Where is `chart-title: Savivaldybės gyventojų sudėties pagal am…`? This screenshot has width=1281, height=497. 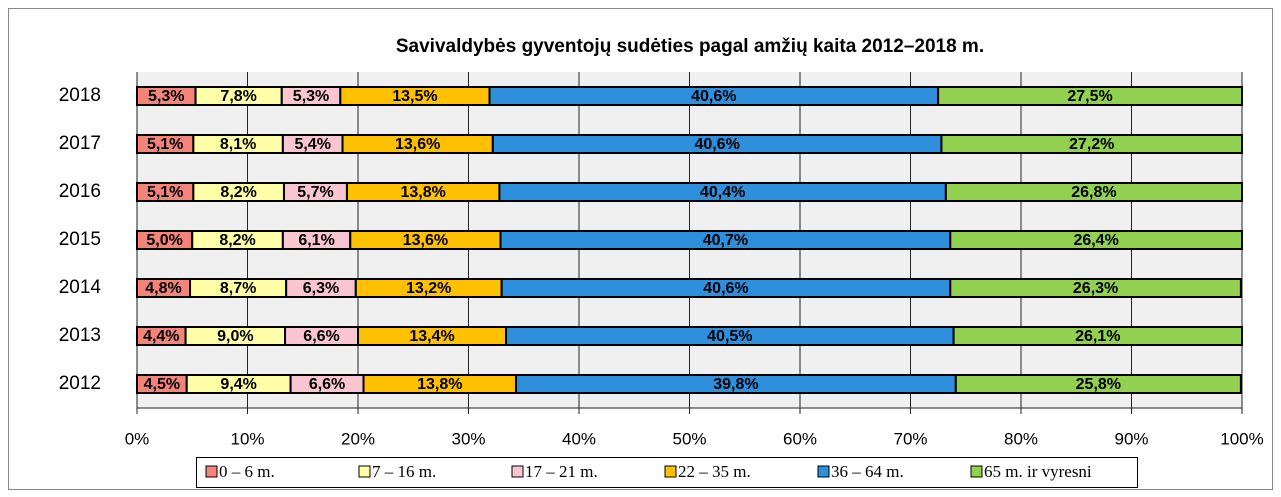 chart-title: Savivaldybės gyventojų sudėties pagal am… is located at coordinates (690, 46).